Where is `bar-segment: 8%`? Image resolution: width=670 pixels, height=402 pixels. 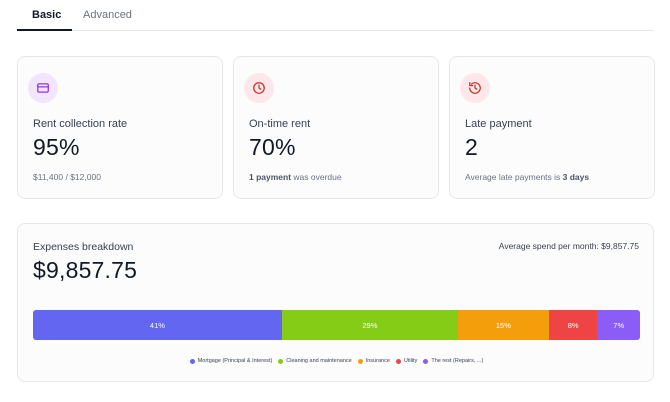
bar-segment: 8% is located at coordinates (573, 325).